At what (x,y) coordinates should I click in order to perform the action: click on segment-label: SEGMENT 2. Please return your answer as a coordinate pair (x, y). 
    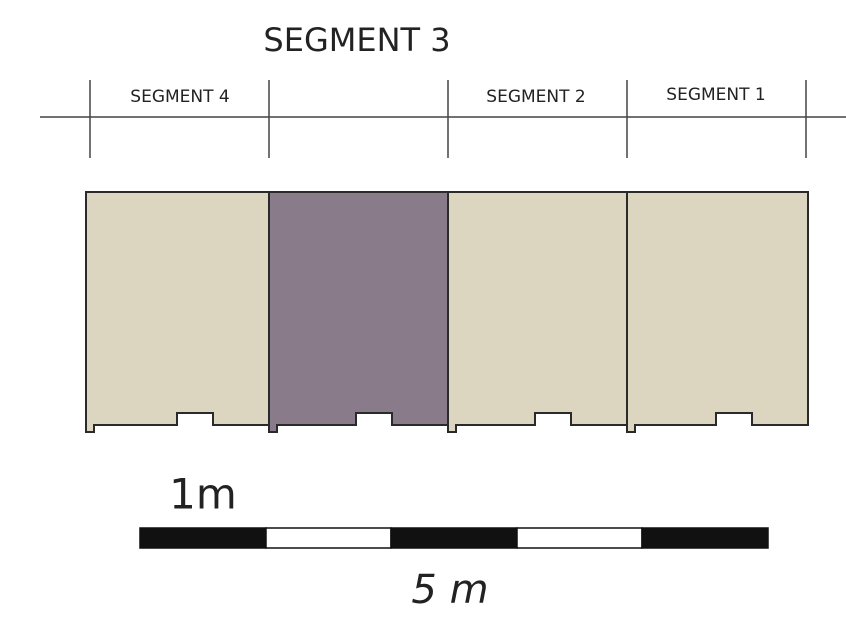
    Looking at the image, I should click on (535, 97).